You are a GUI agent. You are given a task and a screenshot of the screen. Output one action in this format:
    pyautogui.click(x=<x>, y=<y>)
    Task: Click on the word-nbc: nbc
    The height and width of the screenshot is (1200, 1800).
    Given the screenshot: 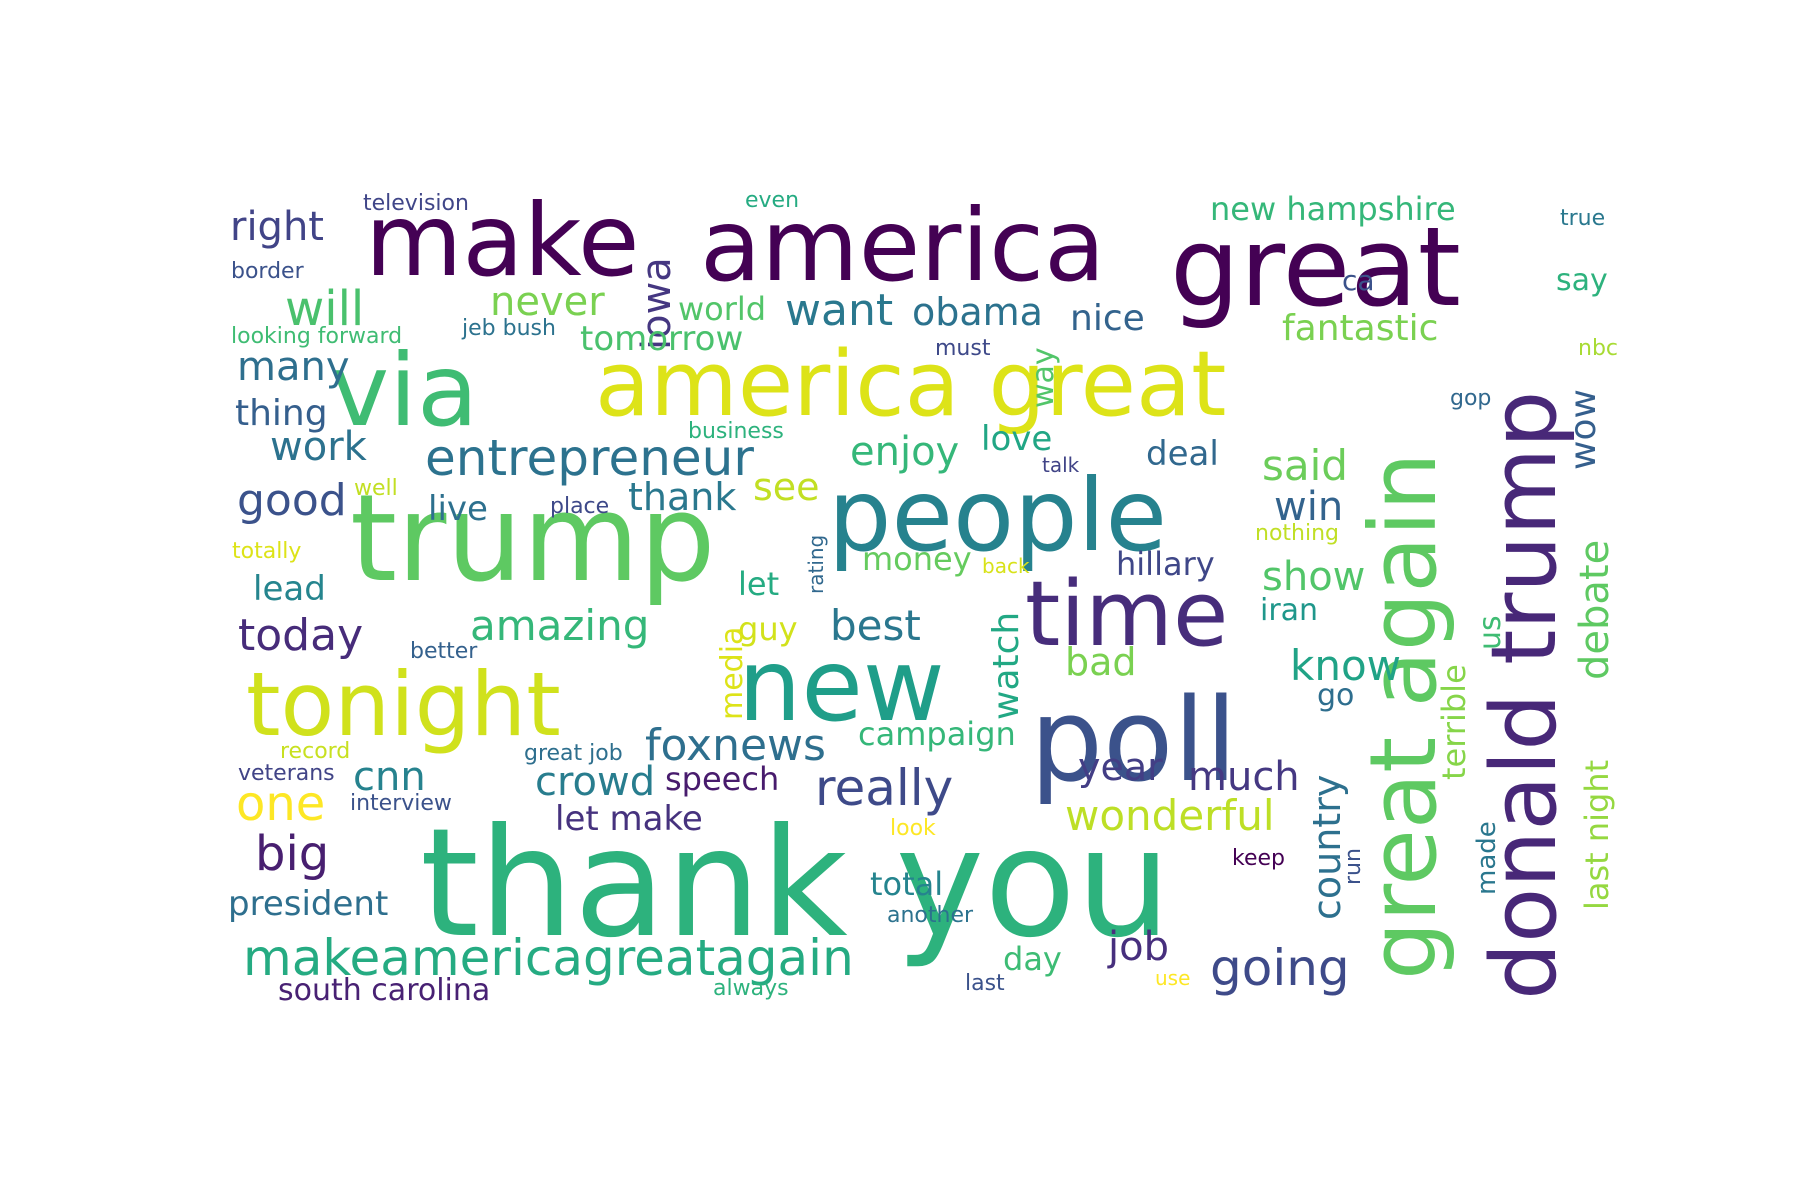 What is the action you would take?
    pyautogui.click(x=1598, y=348)
    